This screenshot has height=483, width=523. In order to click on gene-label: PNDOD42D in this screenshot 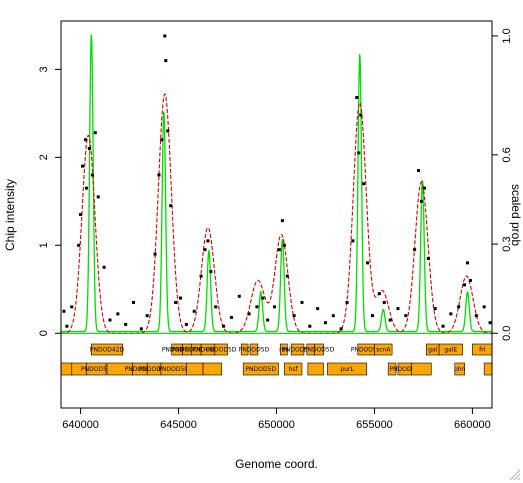, I will do `click(107, 350)`.